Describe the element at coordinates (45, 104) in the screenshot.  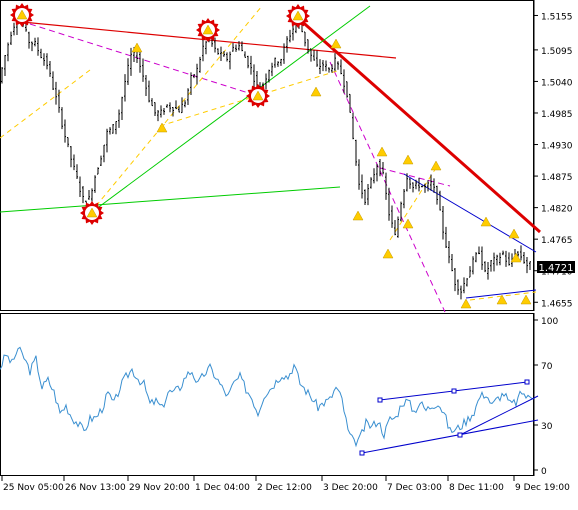
I see `golden-dashed-a` at that location.